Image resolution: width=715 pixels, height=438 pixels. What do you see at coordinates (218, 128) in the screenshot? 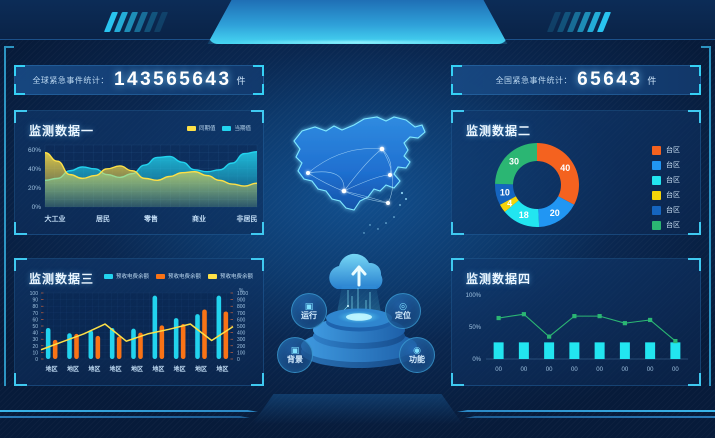
I see `panel-one-legend: 同期值 当期值` at bounding box center [218, 128].